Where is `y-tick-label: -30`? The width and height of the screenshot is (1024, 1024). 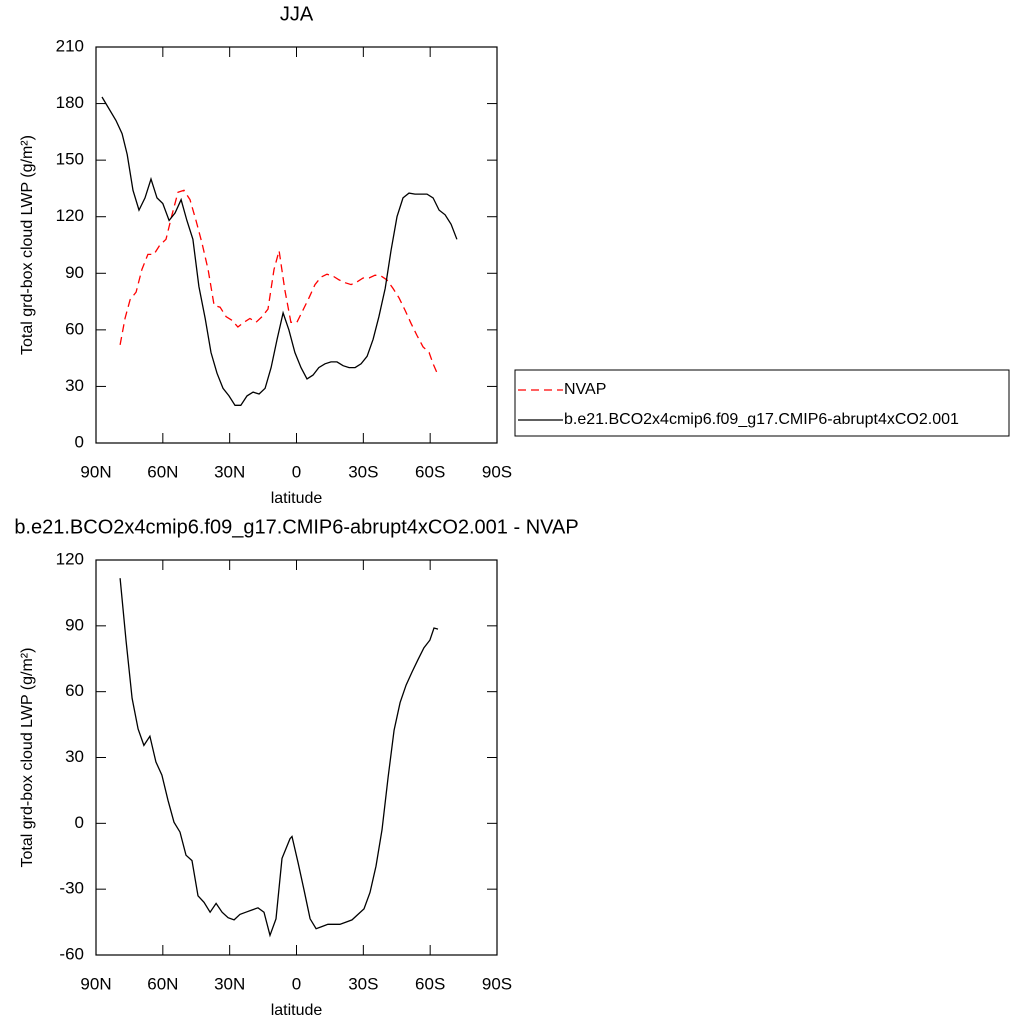 y-tick-label: -30 is located at coordinates (71, 888).